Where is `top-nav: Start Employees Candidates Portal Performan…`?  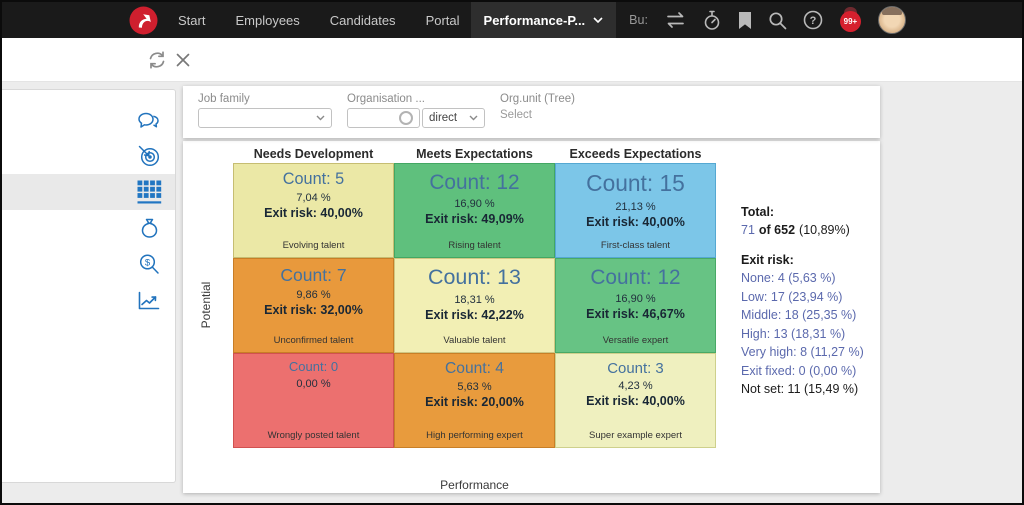 top-nav: Start Employees Candidates Portal Performan… is located at coordinates (512, 20).